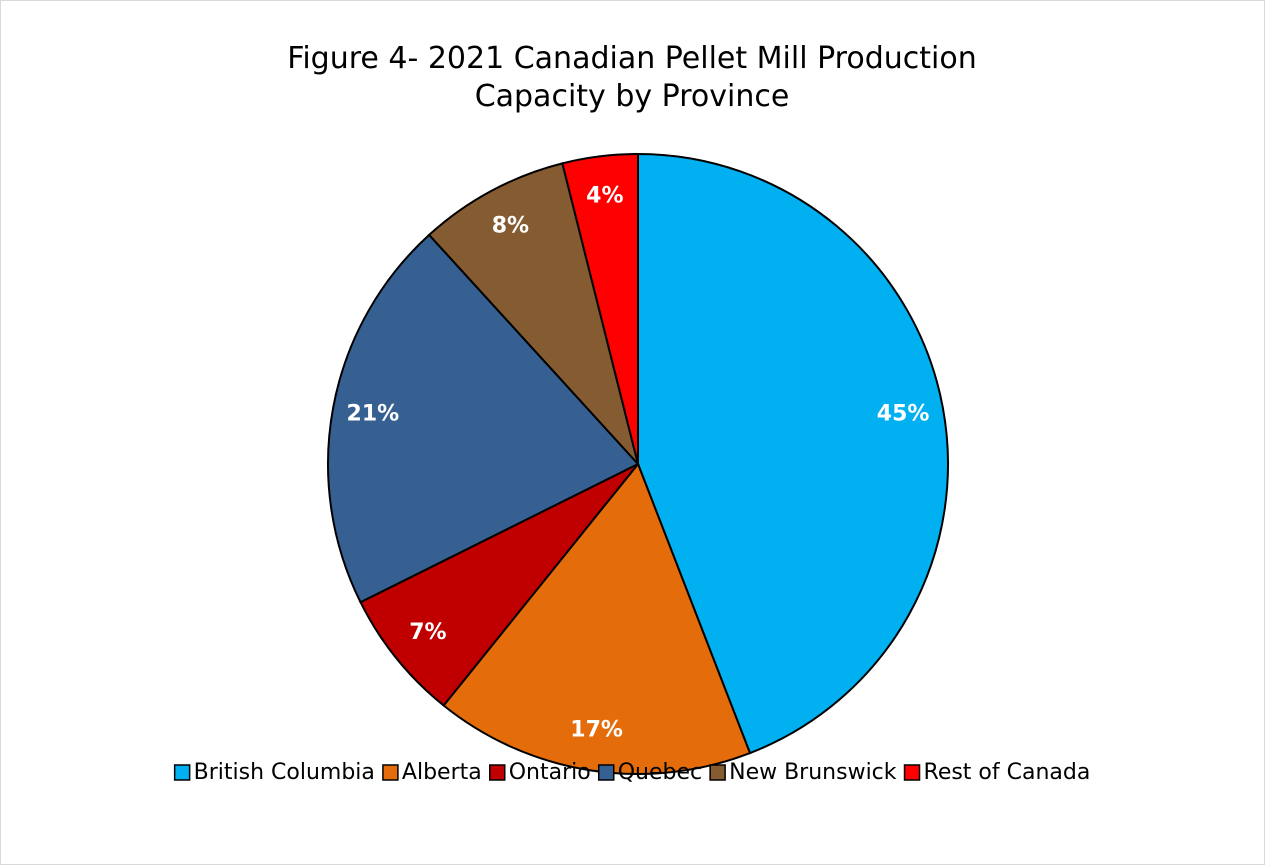  I want to click on data-label: 8%, so click(510, 225).